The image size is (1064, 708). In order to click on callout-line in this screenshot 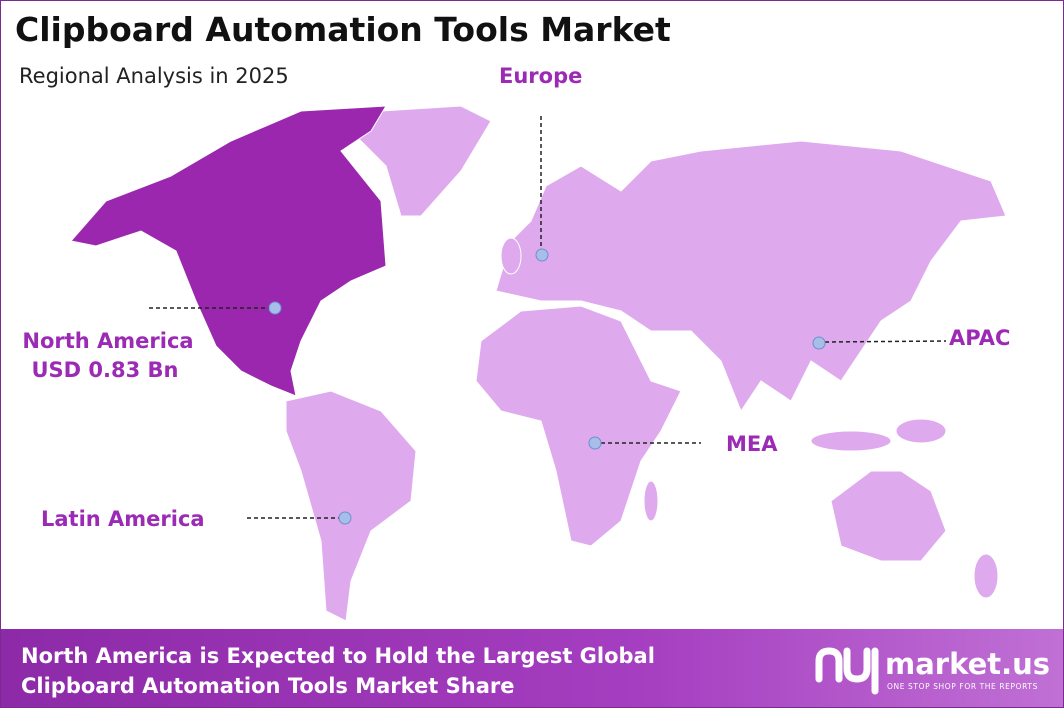, I will do `click(885, 341)`.